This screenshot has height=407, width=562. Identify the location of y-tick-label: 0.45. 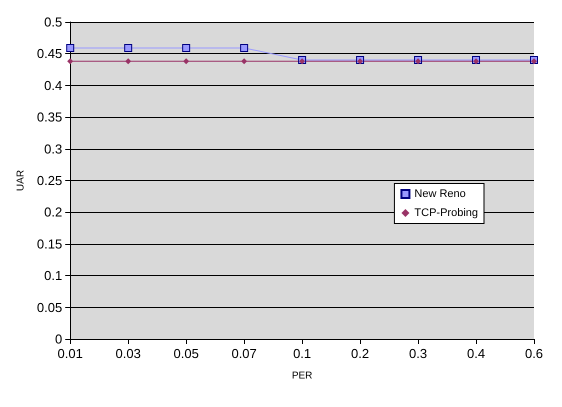
(49, 54).